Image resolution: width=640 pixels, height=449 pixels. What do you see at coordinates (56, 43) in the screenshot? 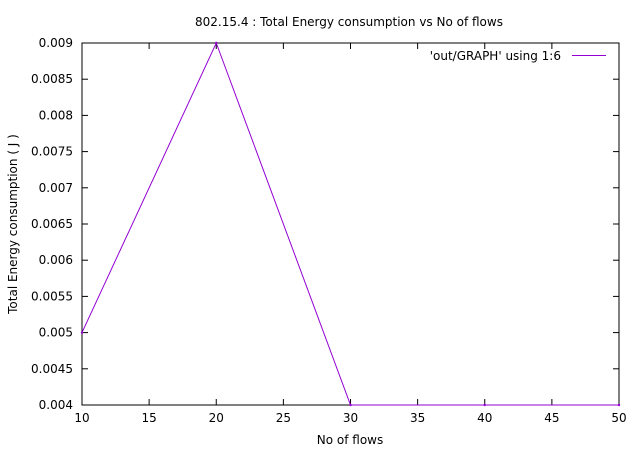
I see `y-tick-label: 0.009` at bounding box center [56, 43].